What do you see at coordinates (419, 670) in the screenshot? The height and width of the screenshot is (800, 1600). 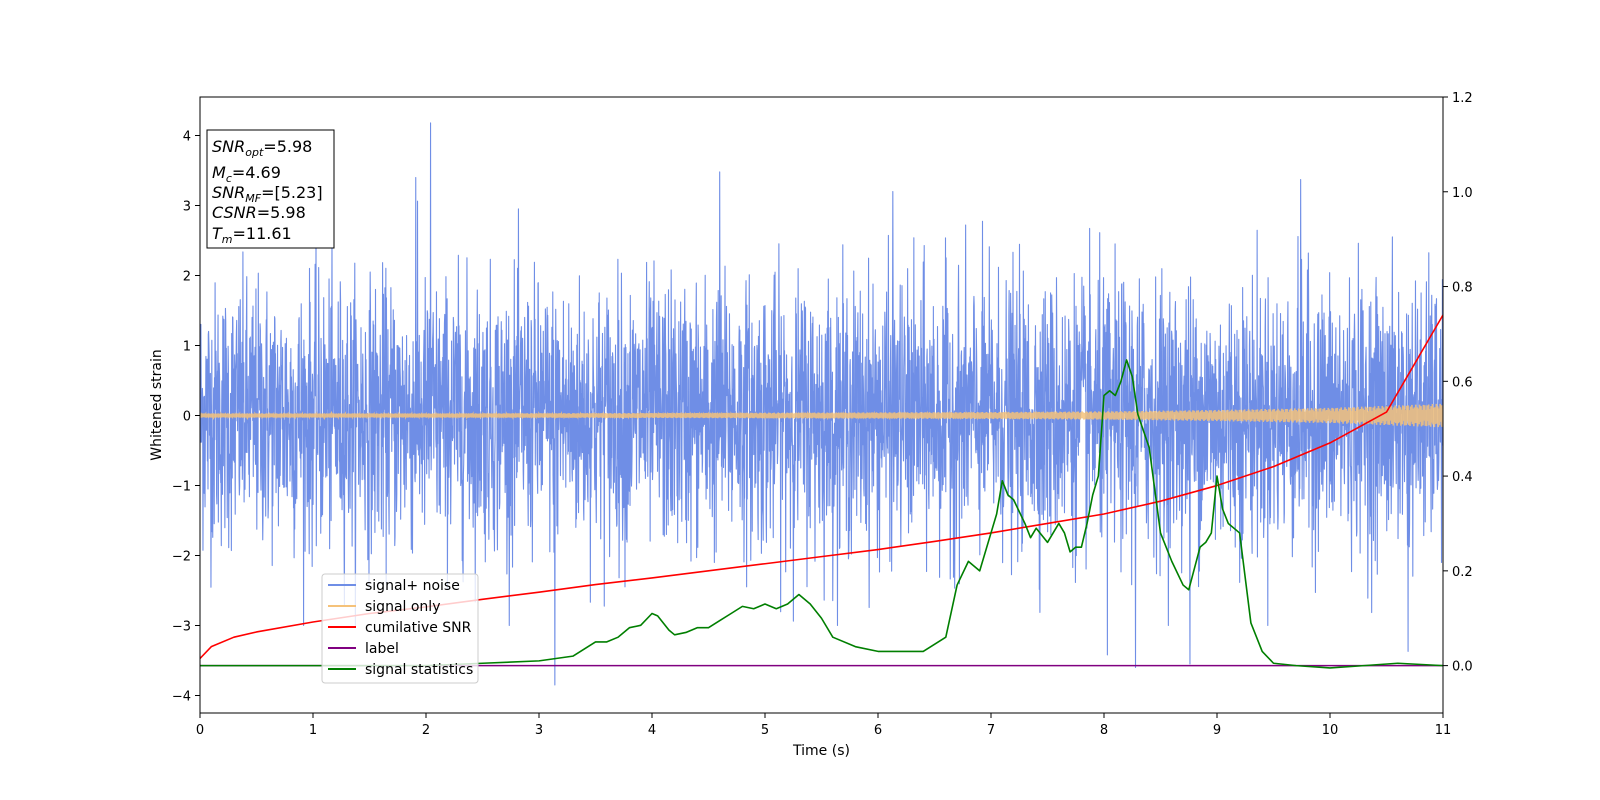 I see `legend-label: signal statistics` at bounding box center [419, 670].